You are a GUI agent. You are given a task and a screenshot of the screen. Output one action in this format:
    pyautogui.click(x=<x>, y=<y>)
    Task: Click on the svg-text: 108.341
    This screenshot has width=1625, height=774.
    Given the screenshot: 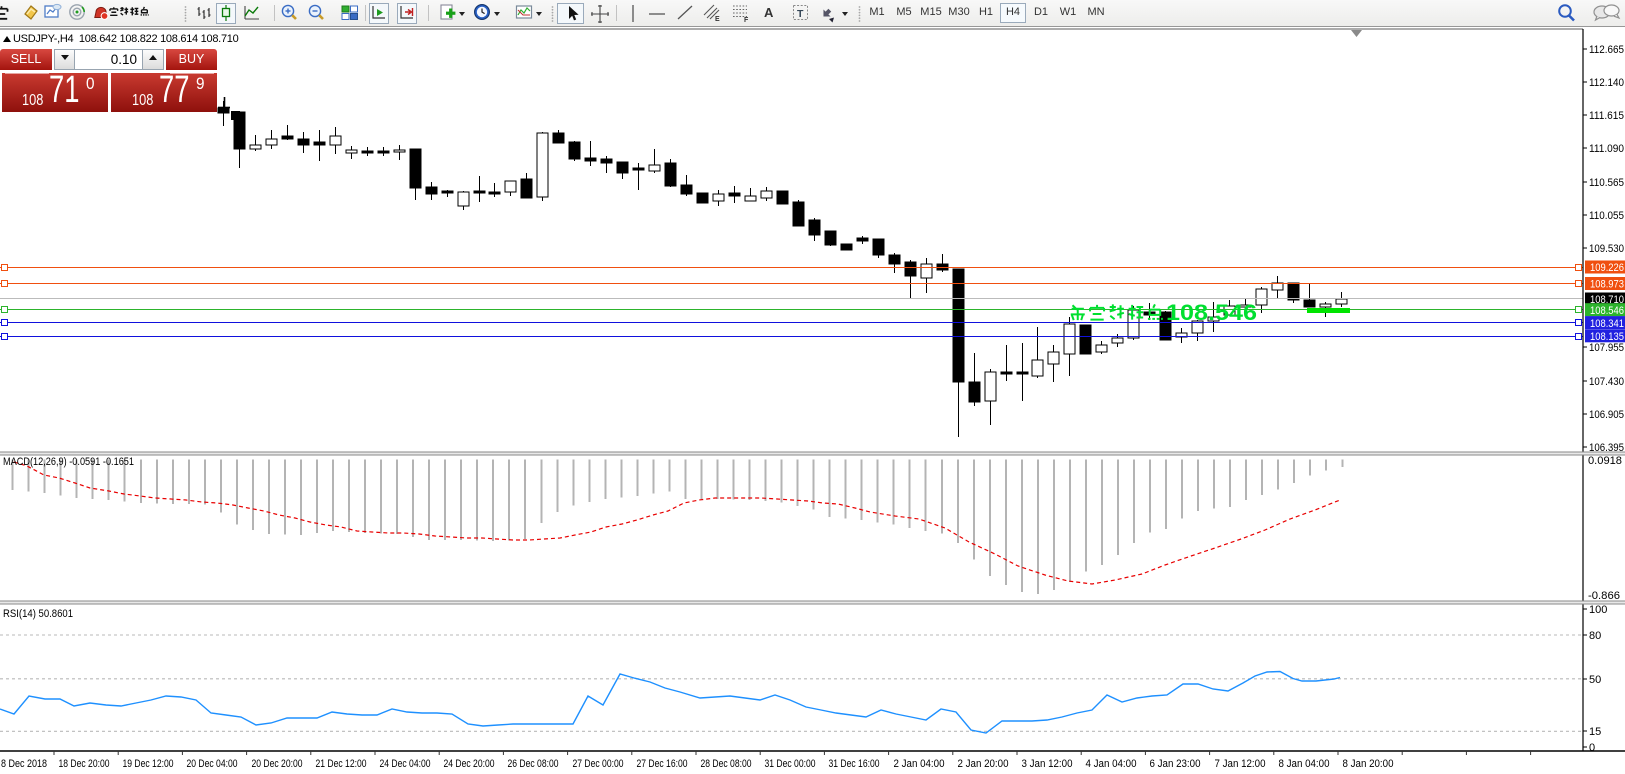 What is the action you would take?
    pyautogui.click(x=1607, y=324)
    